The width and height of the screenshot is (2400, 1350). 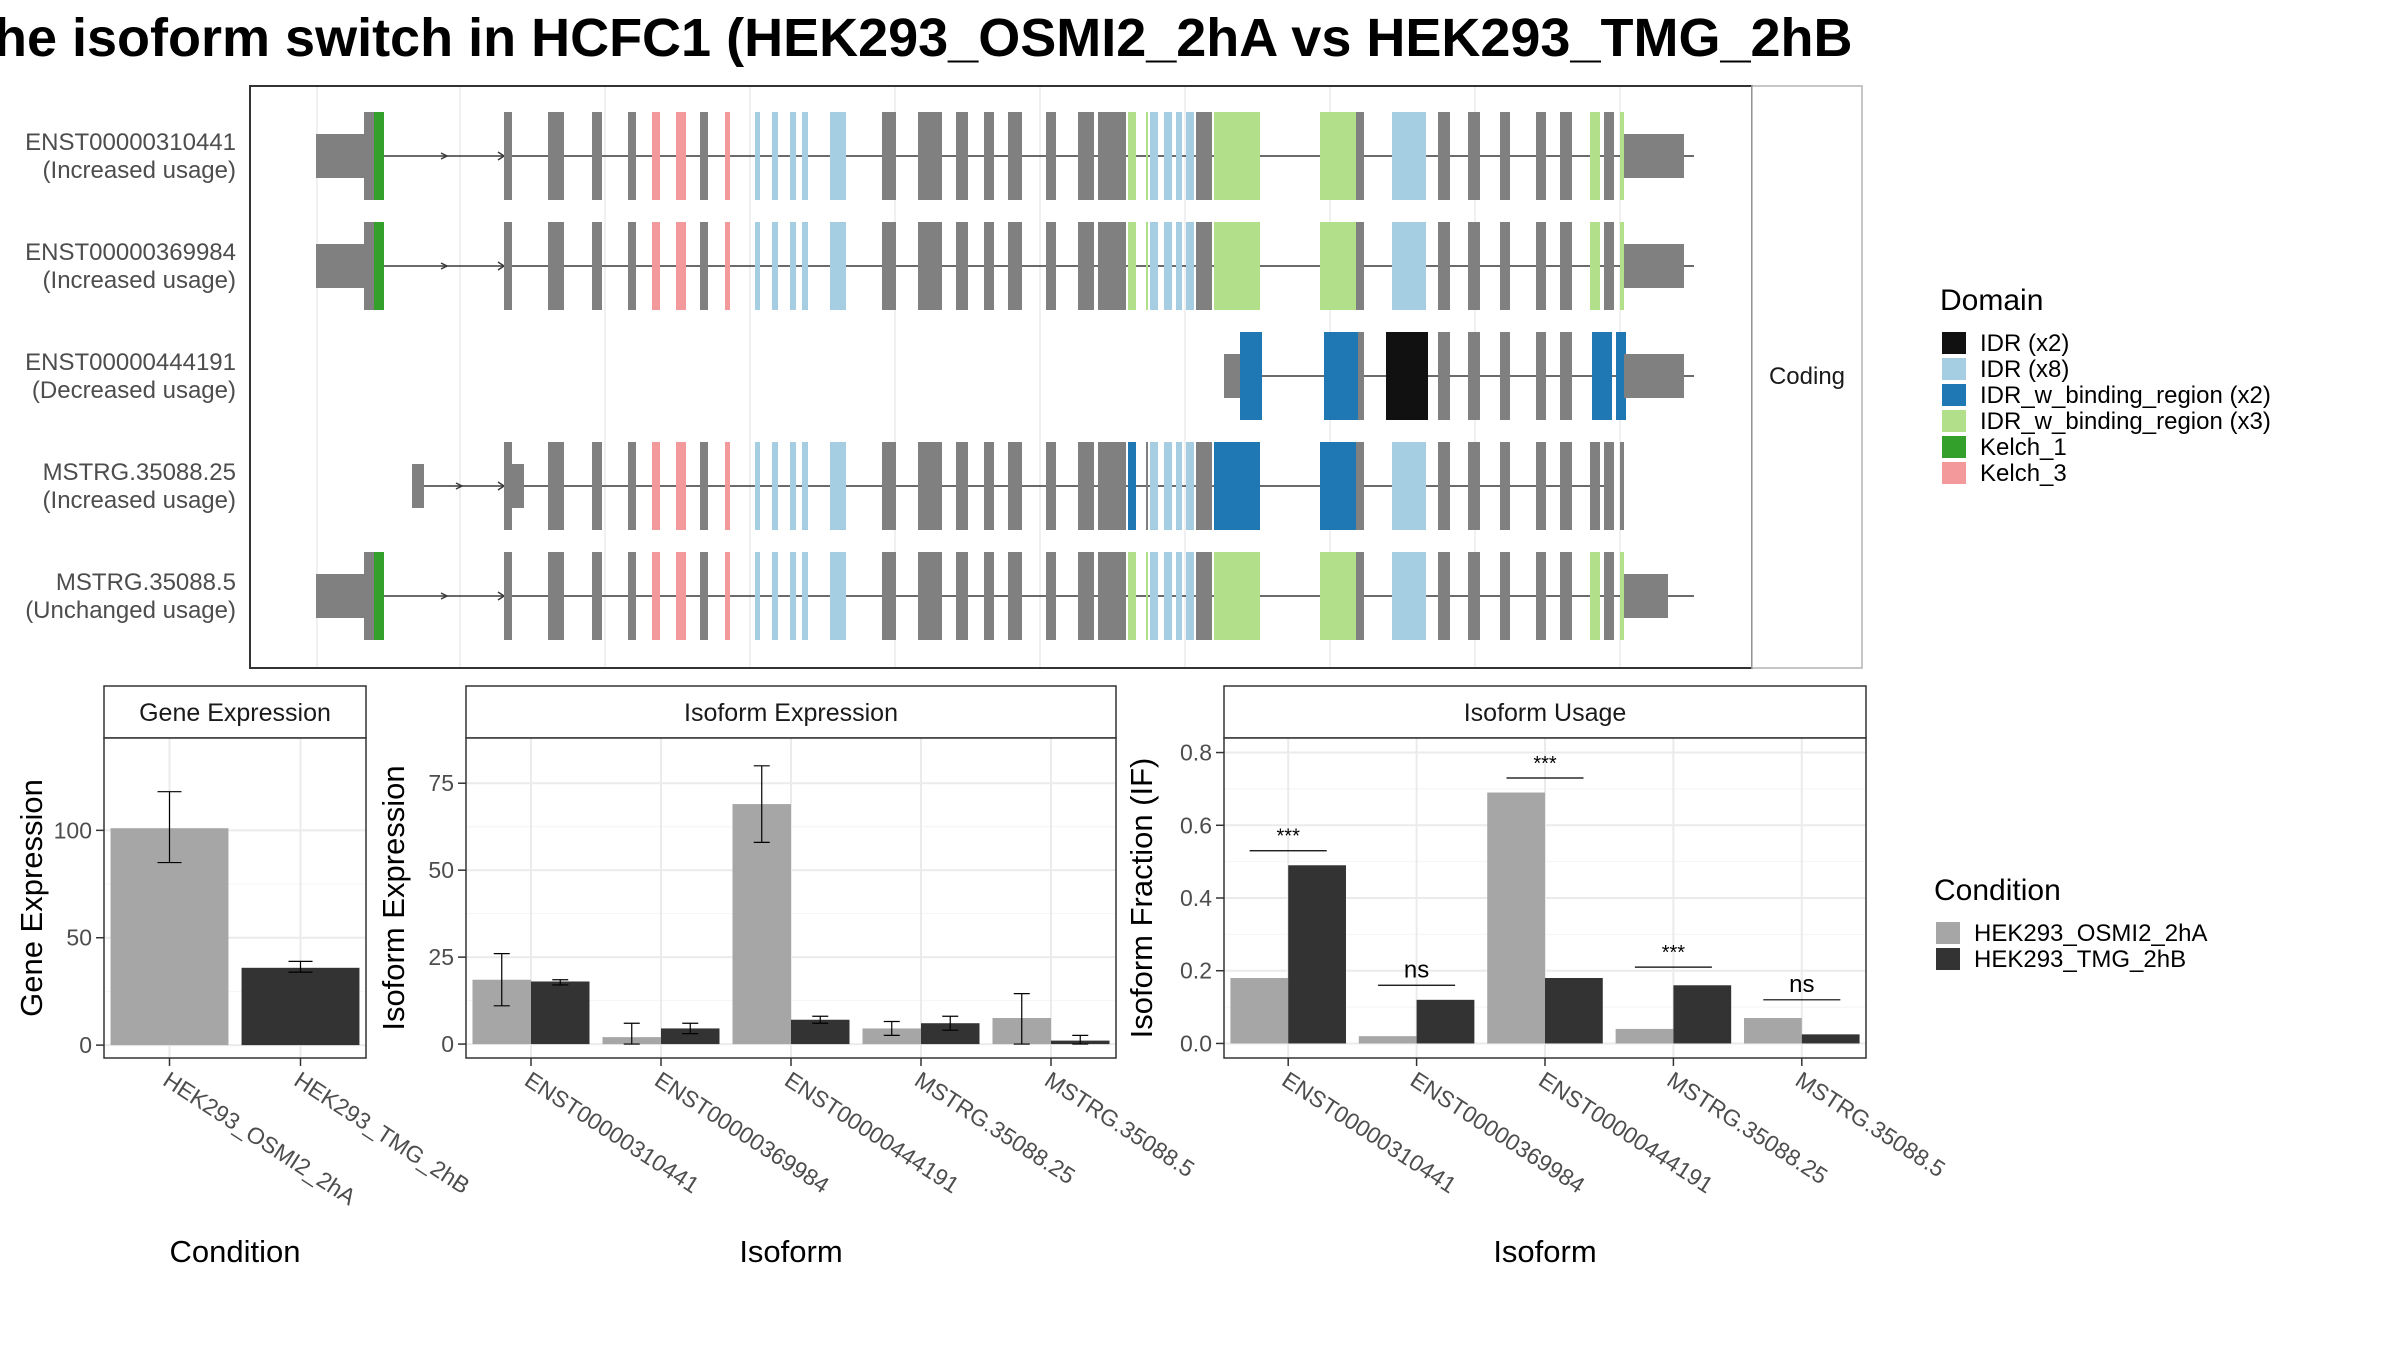 I want to click on isoform-usage-label: (Increased usage), so click(x=139, y=280).